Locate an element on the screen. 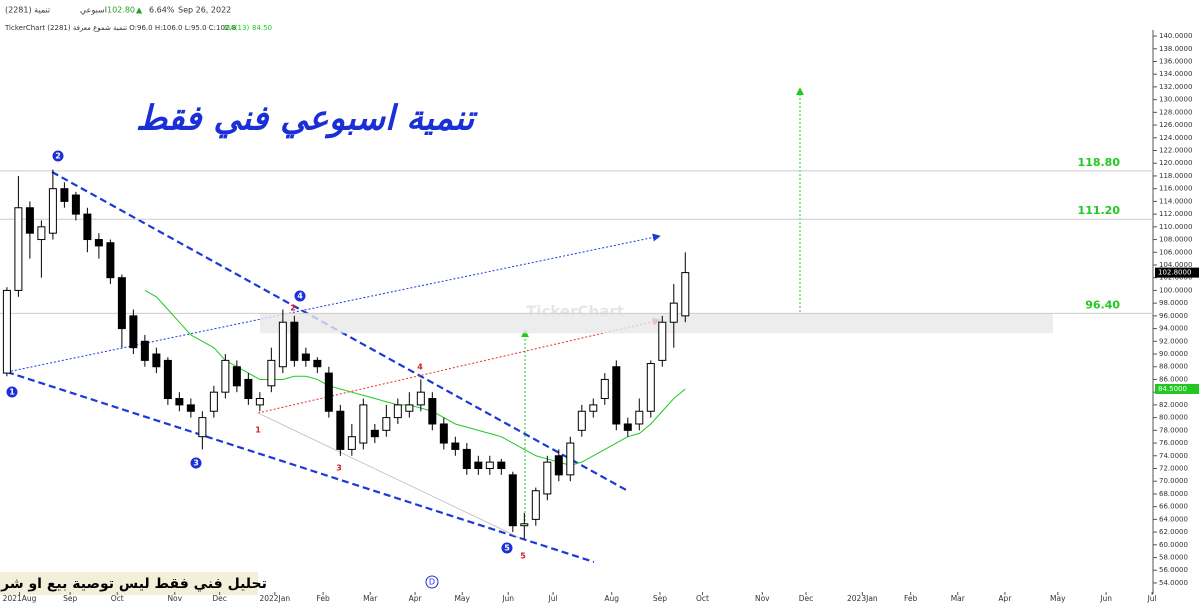 The width and height of the screenshot is (1200, 604). y-tick-label: 98.0000 is located at coordinates (1173, 303).